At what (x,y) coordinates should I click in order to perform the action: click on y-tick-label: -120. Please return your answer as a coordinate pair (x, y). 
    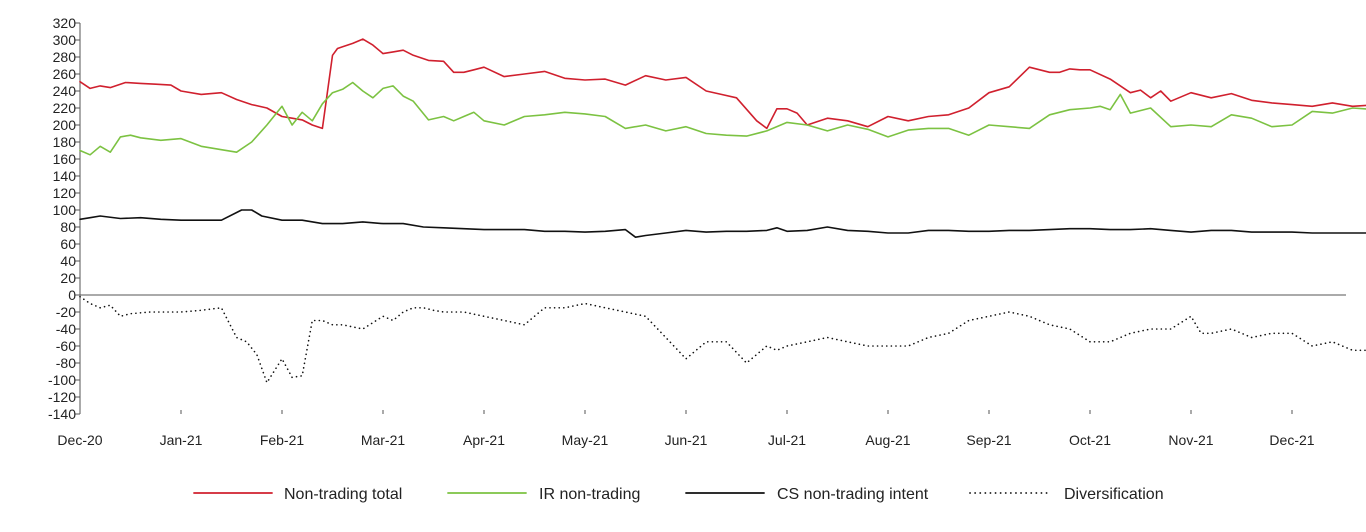
    Looking at the image, I should click on (62, 397).